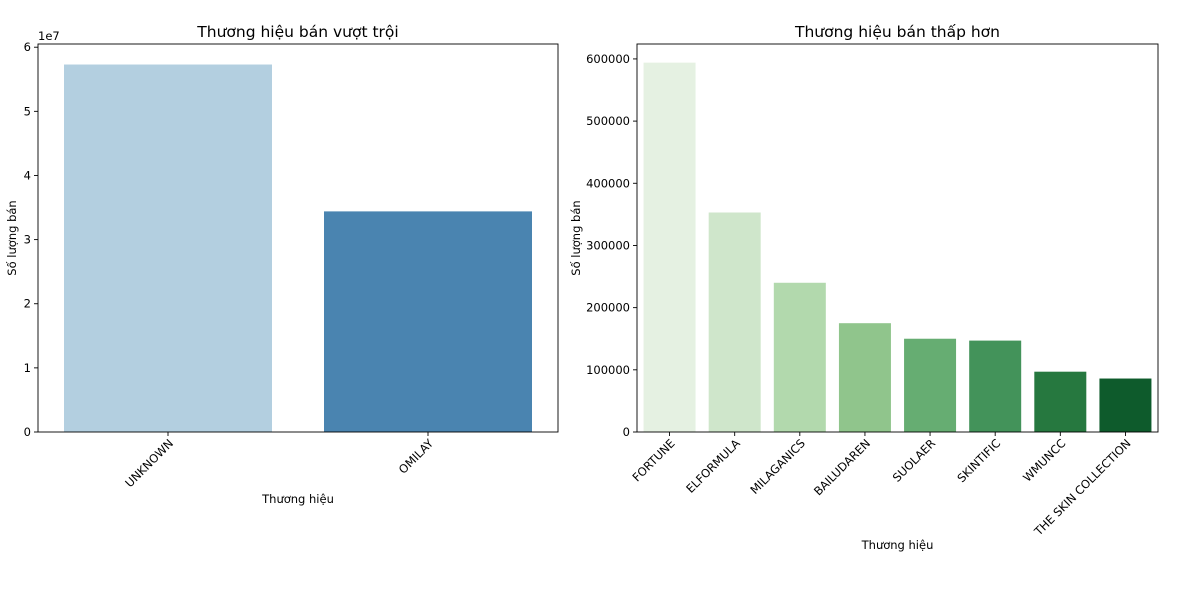  What do you see at coordinates (654, 460) in the screenshot?
I see `x-tick-label: FORTUNE` at bounding box center [654, 460].